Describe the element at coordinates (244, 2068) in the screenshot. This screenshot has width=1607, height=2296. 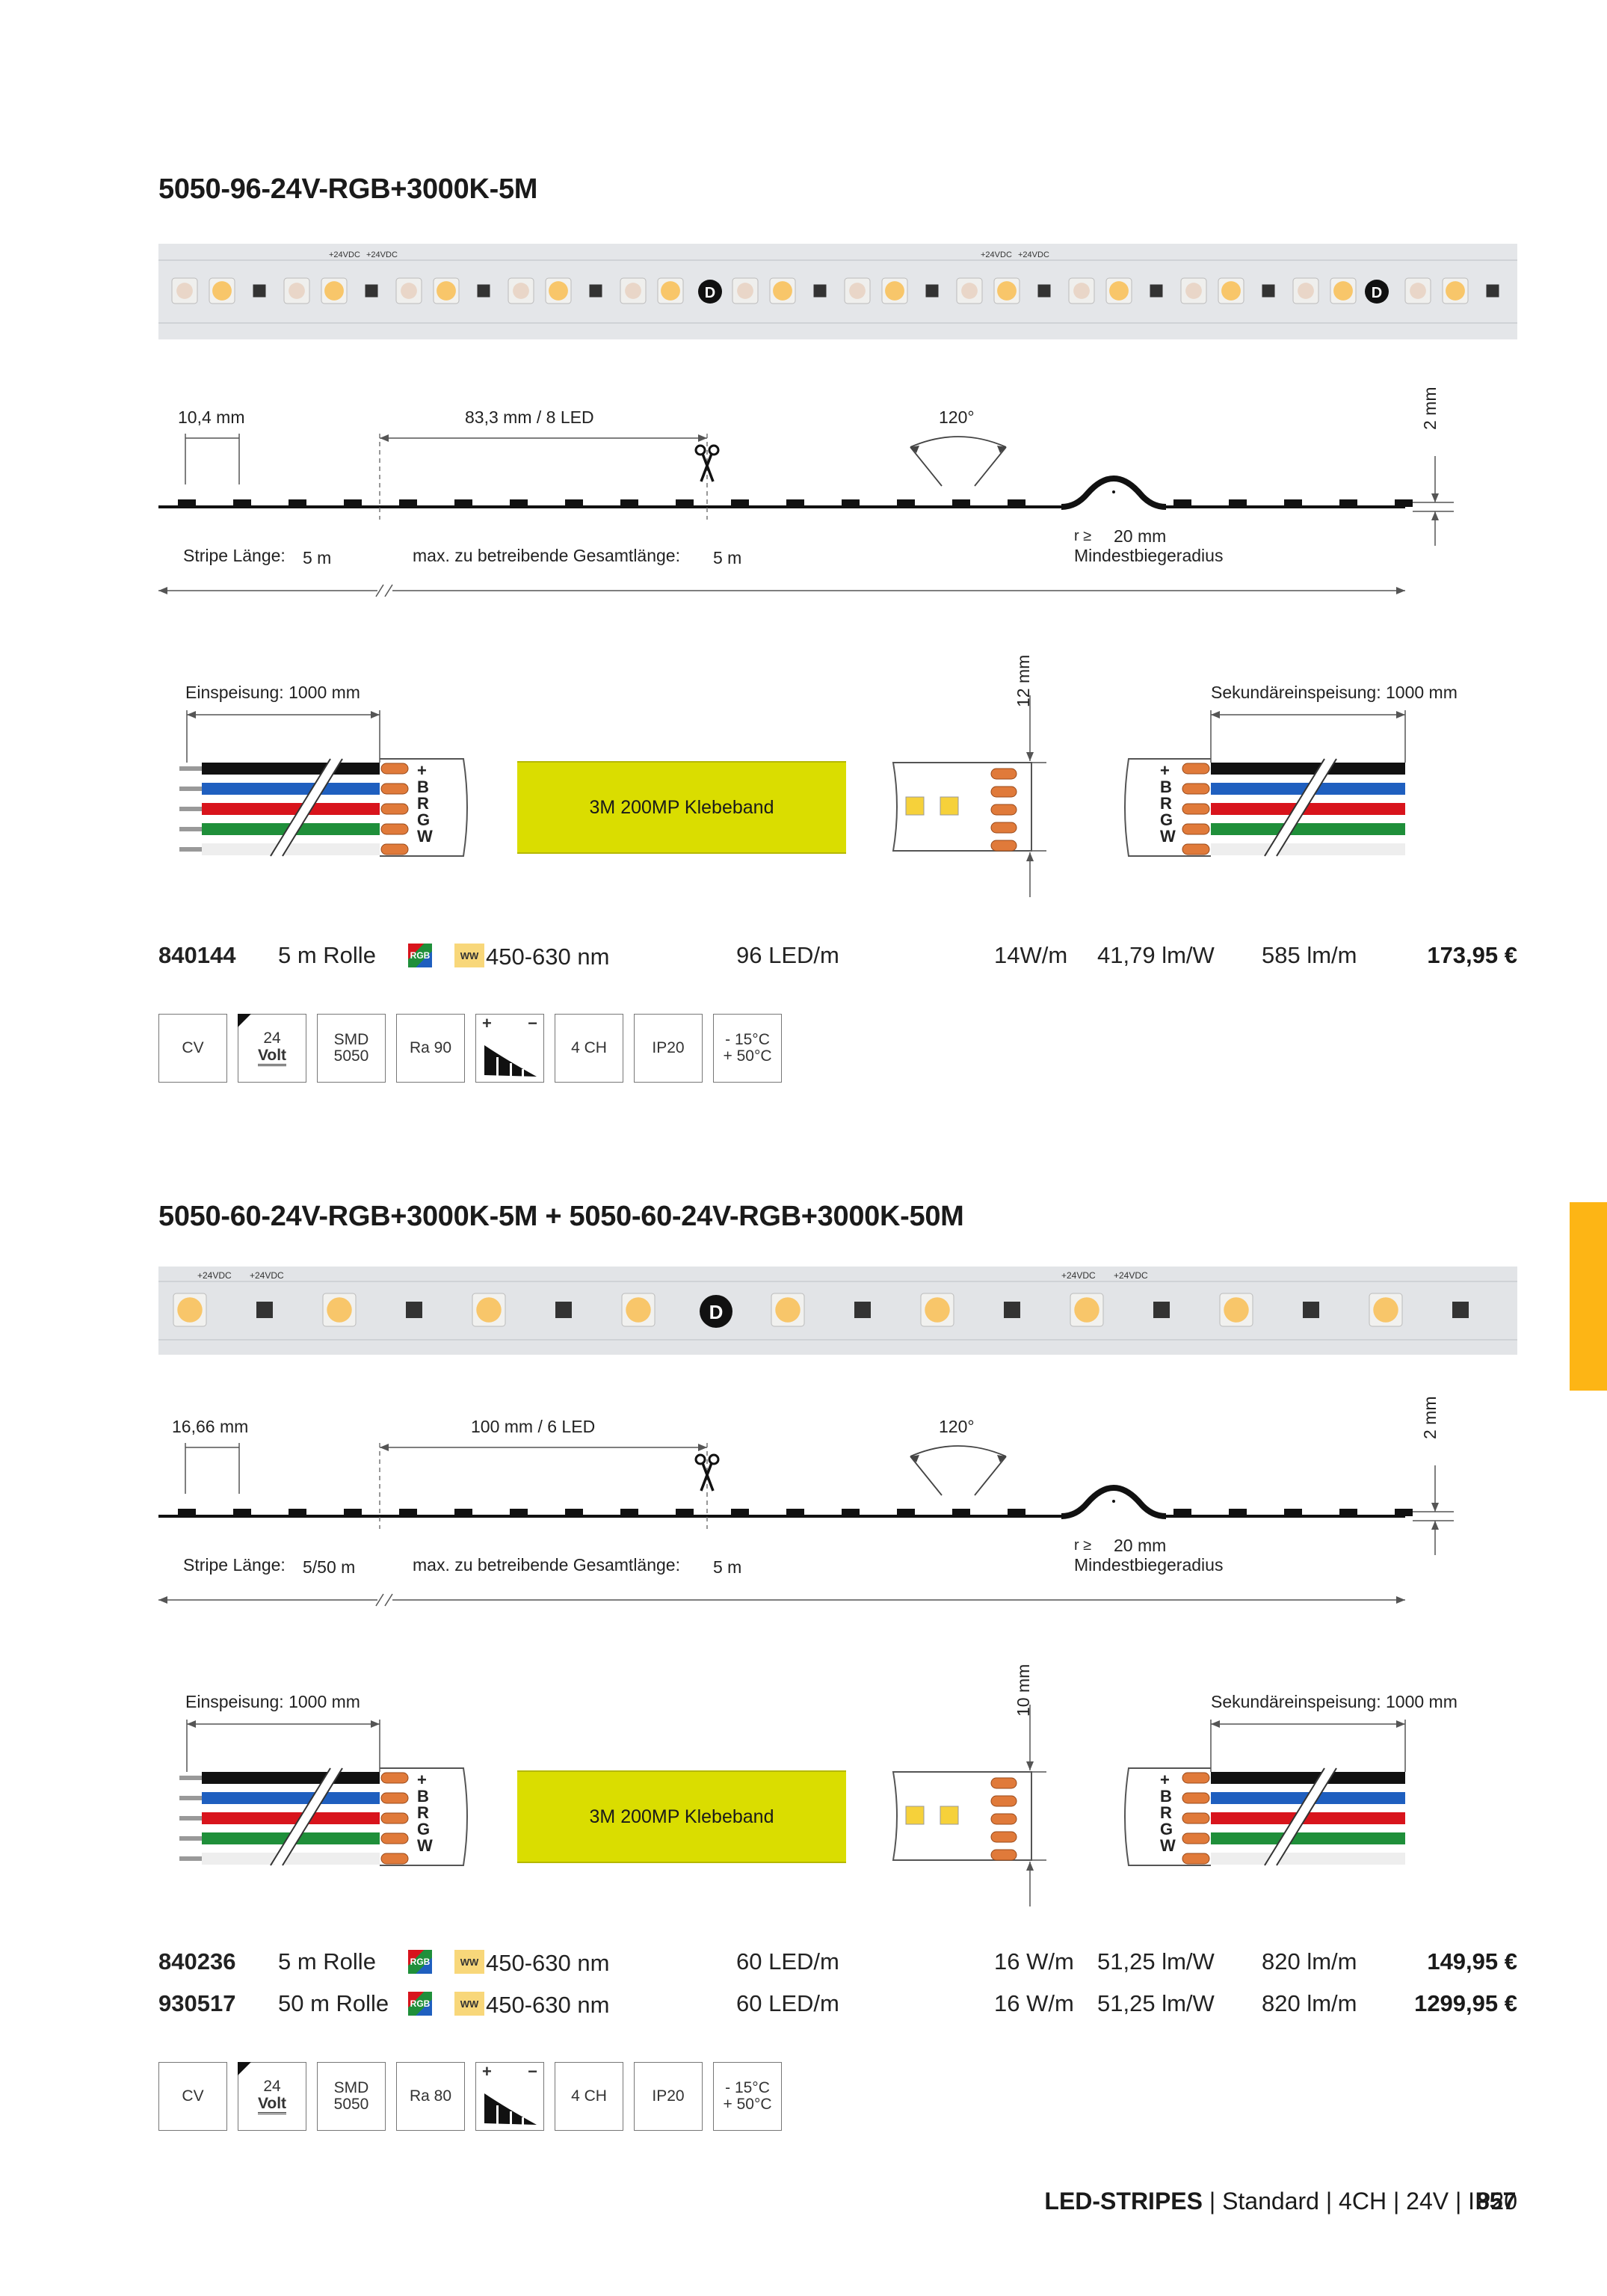
I see `corner-mark` at that location.